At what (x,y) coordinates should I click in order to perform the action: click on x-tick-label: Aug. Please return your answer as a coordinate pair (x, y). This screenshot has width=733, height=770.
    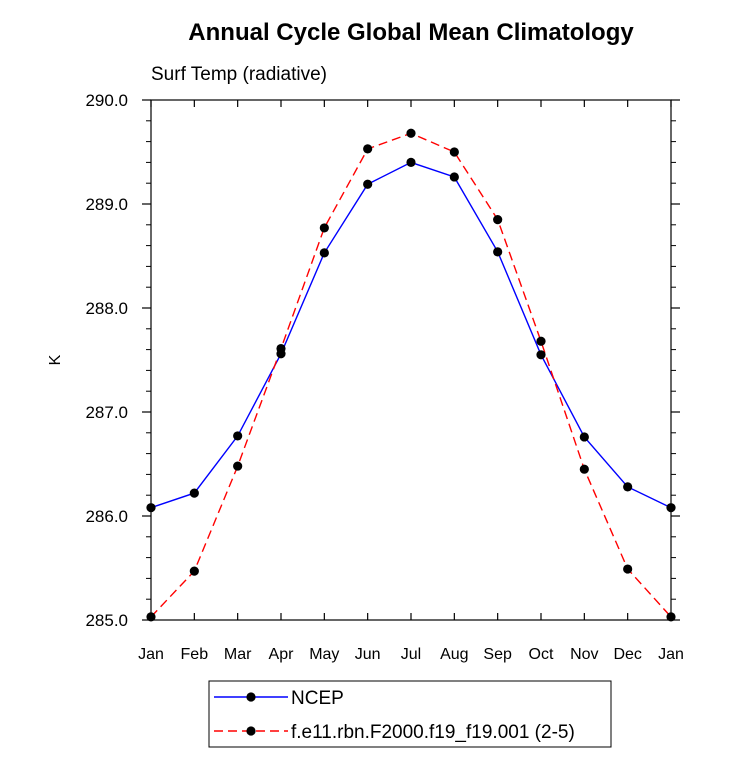
    Looking at the image, I should click on (454, 654).